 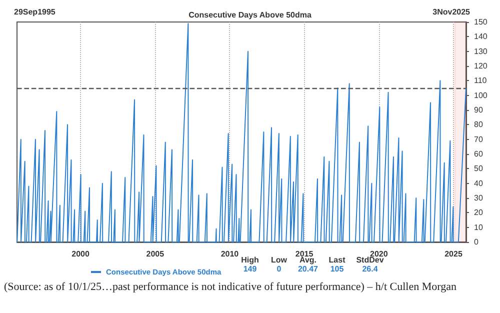 What do you see at coordinates (250, 269) in the screenshot?
I see `text: 149` at bounding box center [250, 269].